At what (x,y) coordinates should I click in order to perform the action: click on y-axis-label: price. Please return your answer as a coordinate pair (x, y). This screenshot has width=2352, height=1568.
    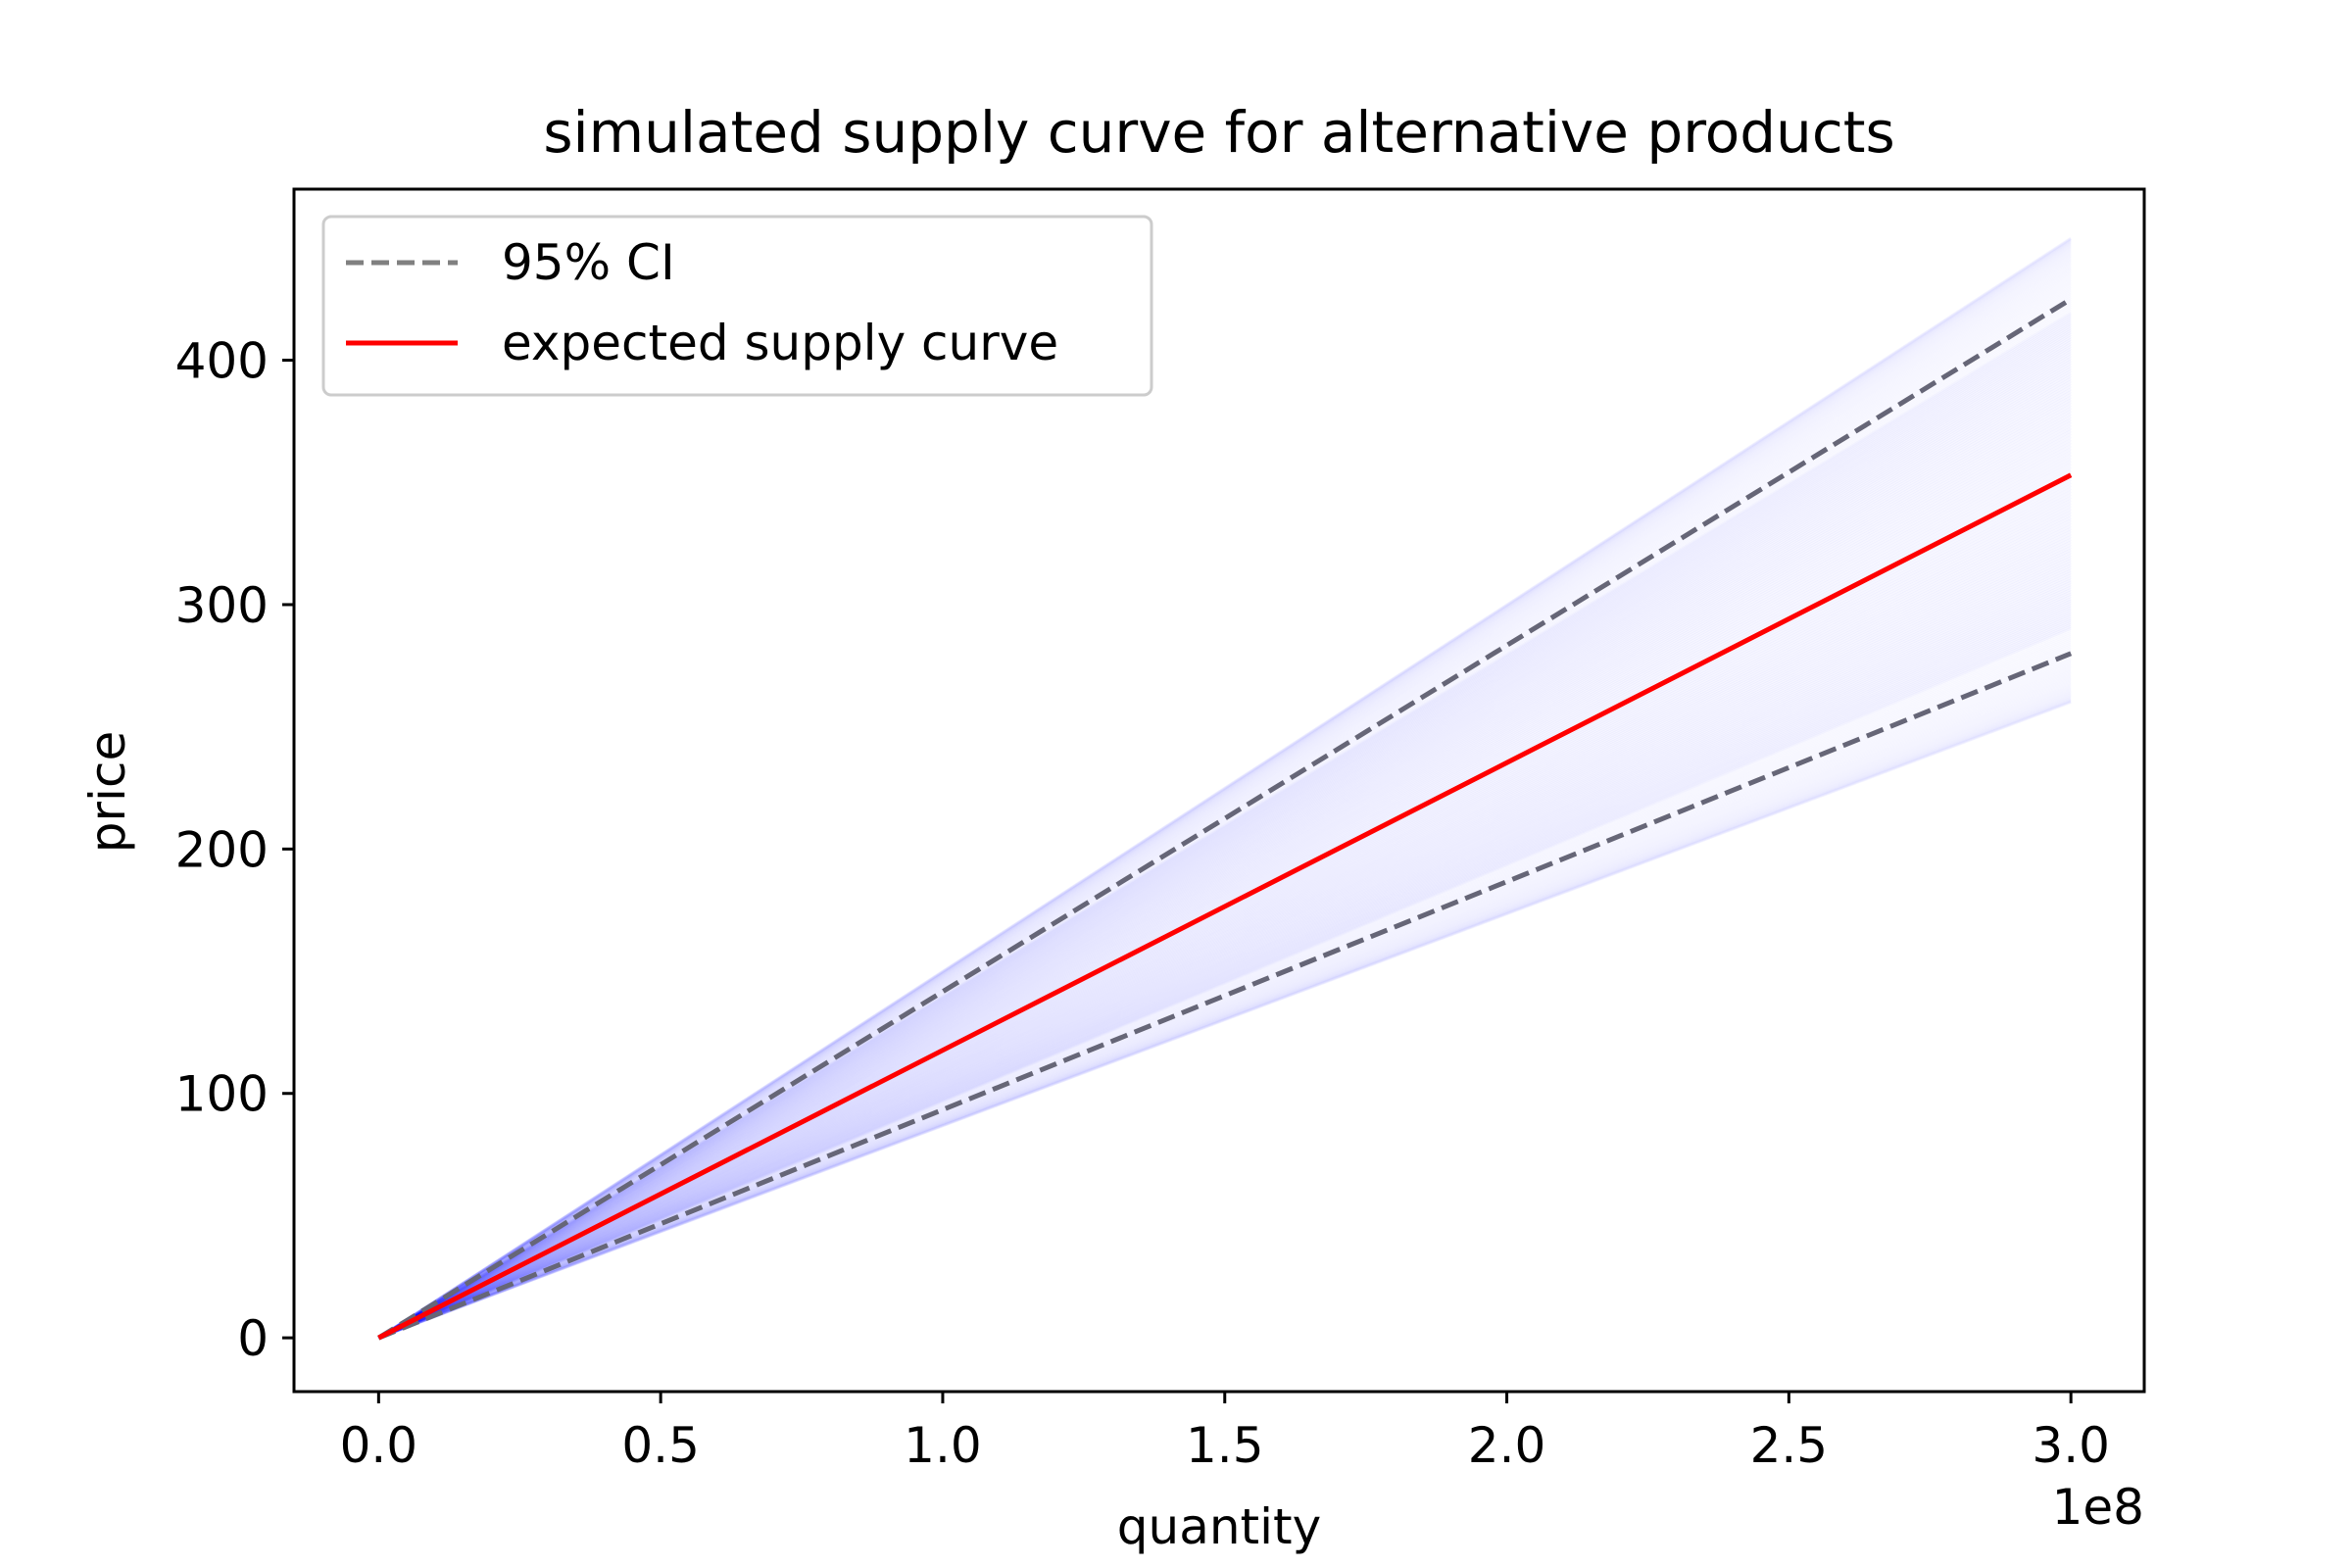
    Looking at the image, I should click on (107, 792).